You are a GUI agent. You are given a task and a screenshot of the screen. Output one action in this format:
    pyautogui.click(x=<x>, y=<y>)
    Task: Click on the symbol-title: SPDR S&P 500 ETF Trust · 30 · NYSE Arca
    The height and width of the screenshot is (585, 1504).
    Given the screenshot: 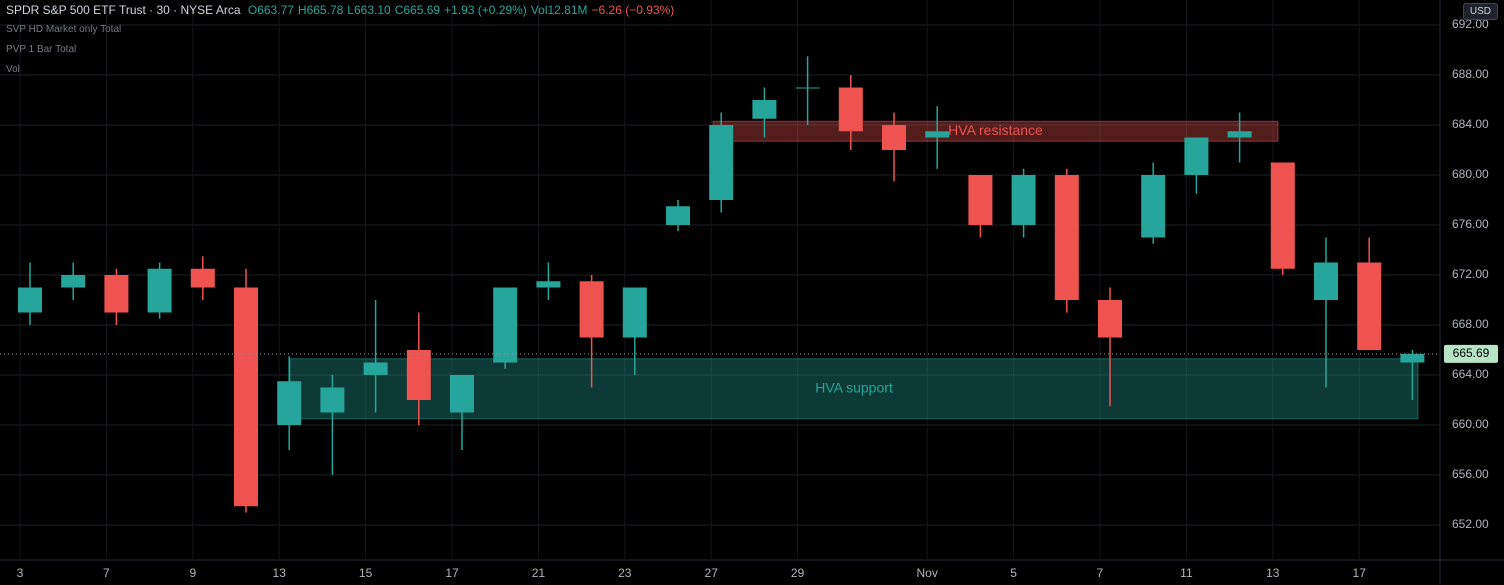 What is the action you would take?
    pyautogui.click(x=123, y=10)
    